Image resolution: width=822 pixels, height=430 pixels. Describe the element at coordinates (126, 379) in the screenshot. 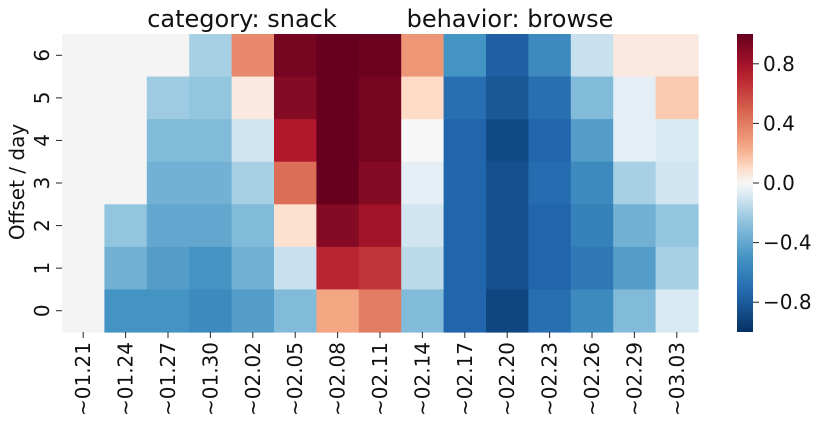

I see `x-tick-label: ~01.24` at that location.